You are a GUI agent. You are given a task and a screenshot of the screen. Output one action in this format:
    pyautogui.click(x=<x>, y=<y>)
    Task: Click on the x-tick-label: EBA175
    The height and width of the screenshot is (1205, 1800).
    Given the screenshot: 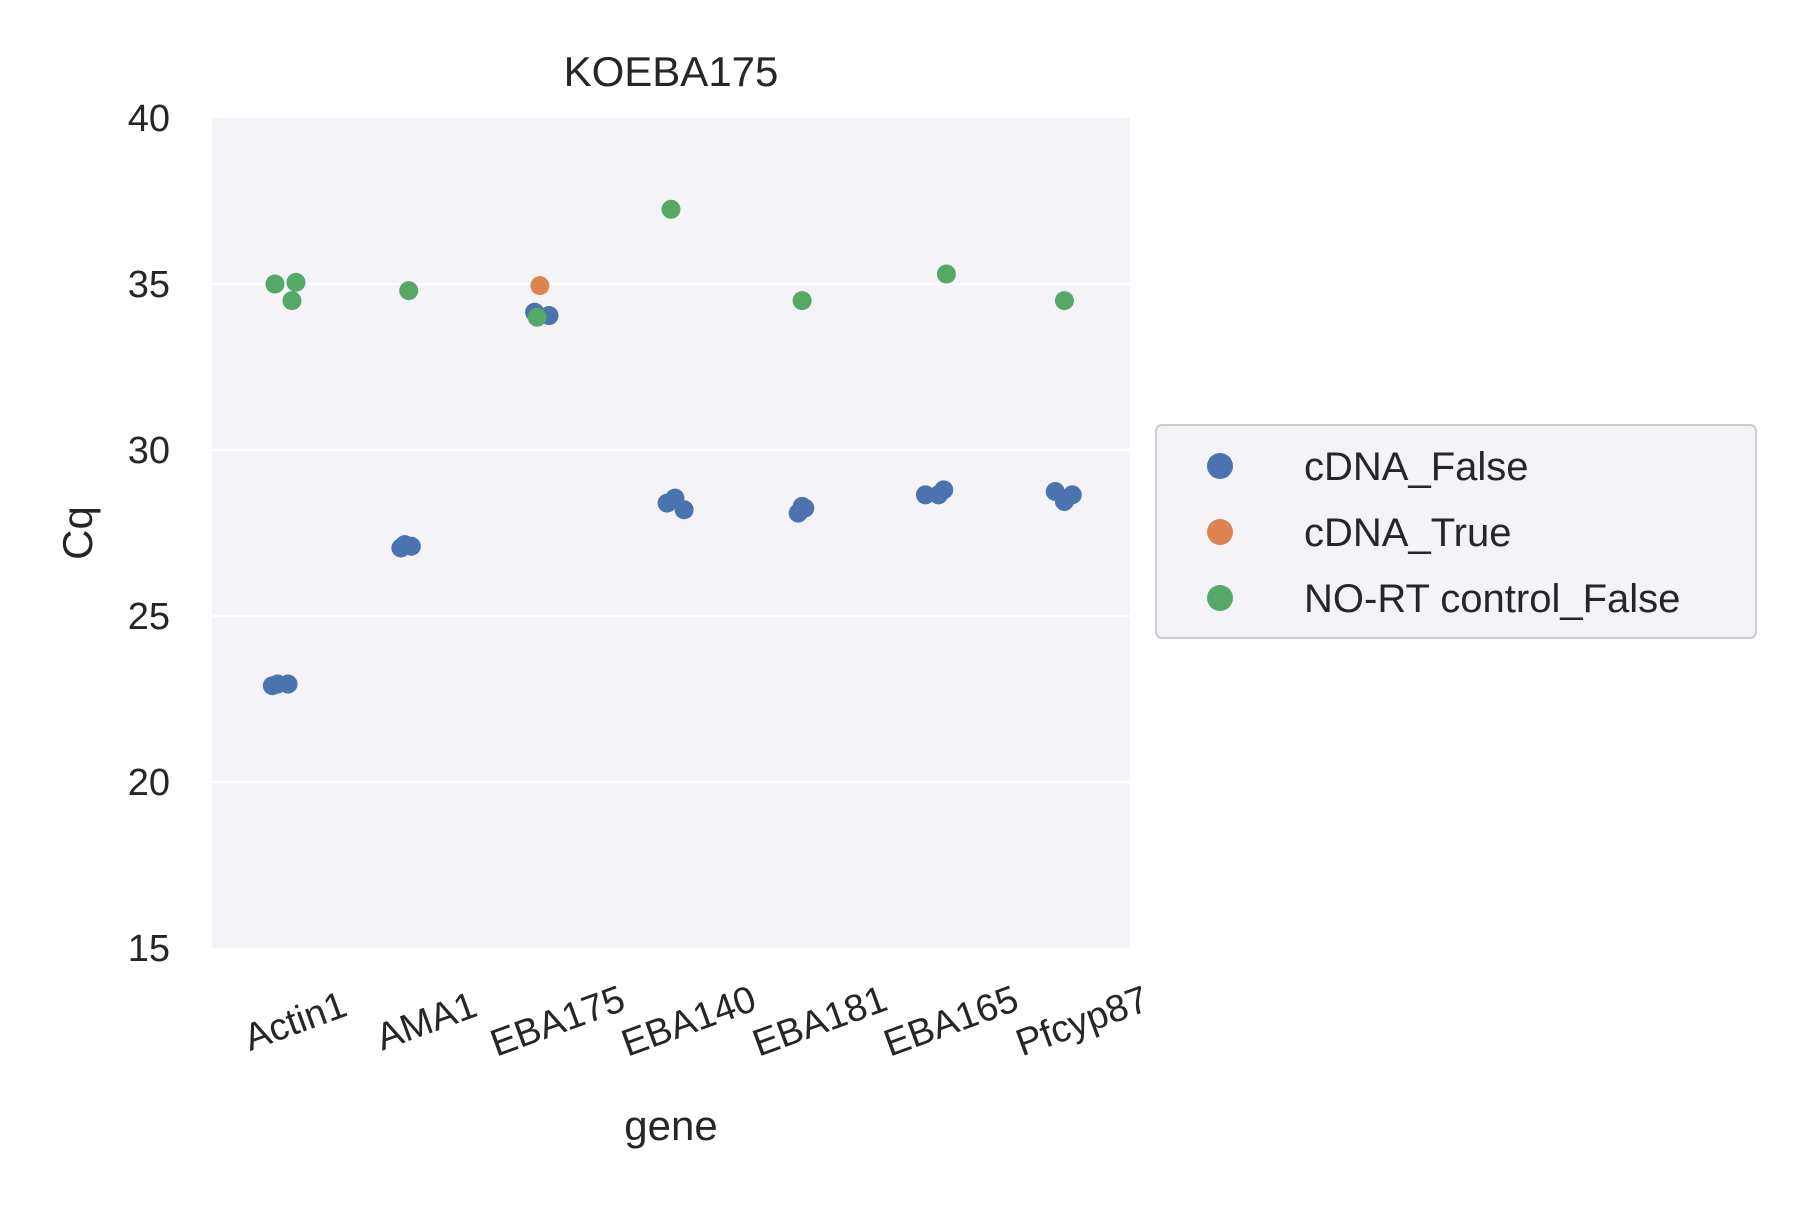 What is the action you would take?
    pyautogui.click(x=557, y=1021)
    